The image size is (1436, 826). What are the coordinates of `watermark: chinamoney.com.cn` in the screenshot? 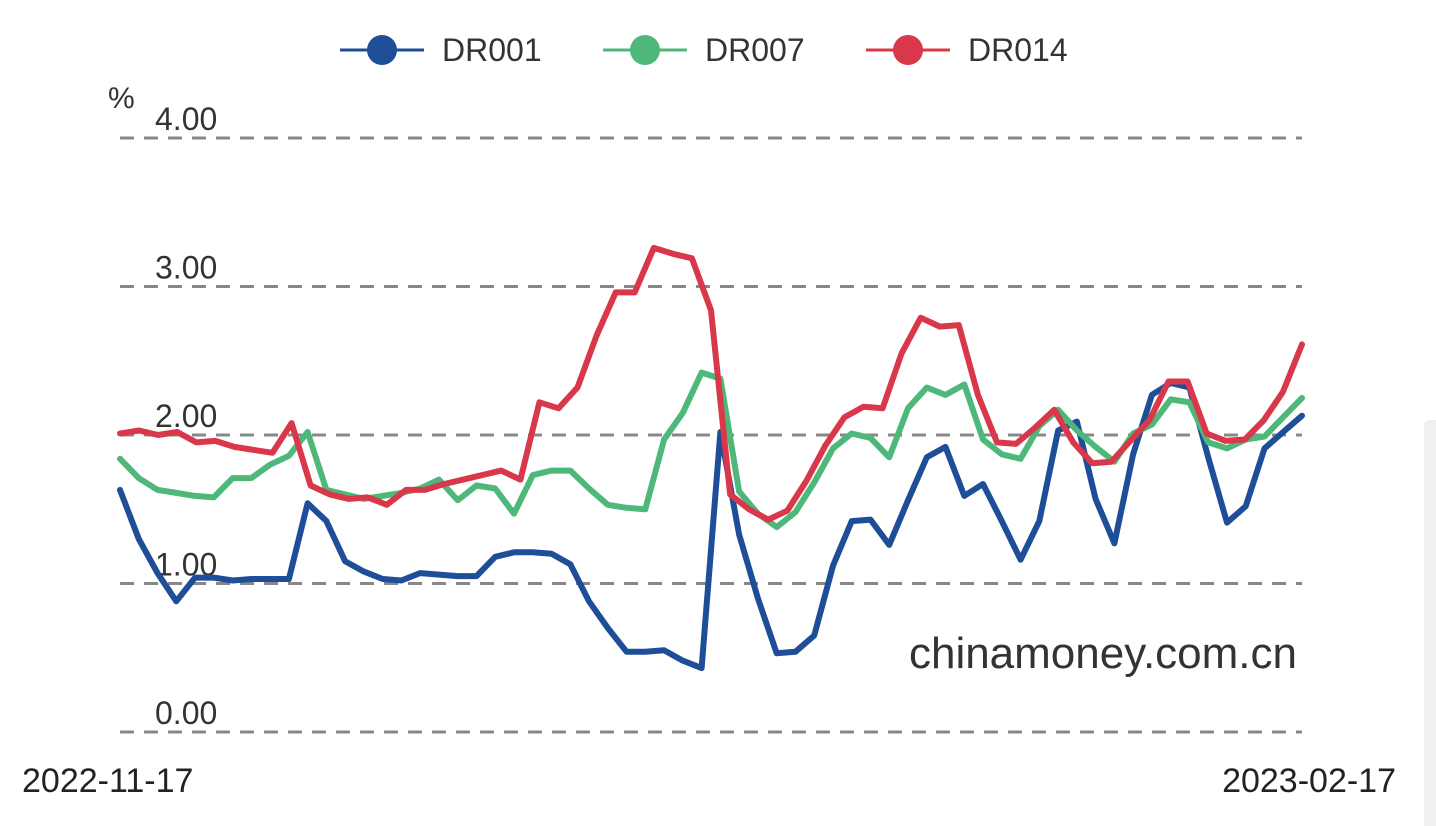 It's located at (1103, 653).